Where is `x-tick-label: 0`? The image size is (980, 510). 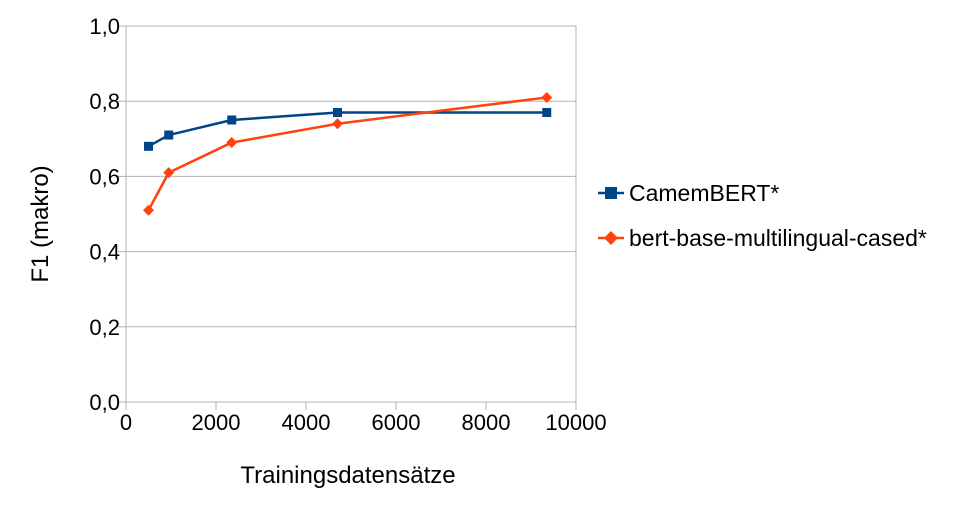 x-tick-label: 0 is located at coordinates (126, 422).